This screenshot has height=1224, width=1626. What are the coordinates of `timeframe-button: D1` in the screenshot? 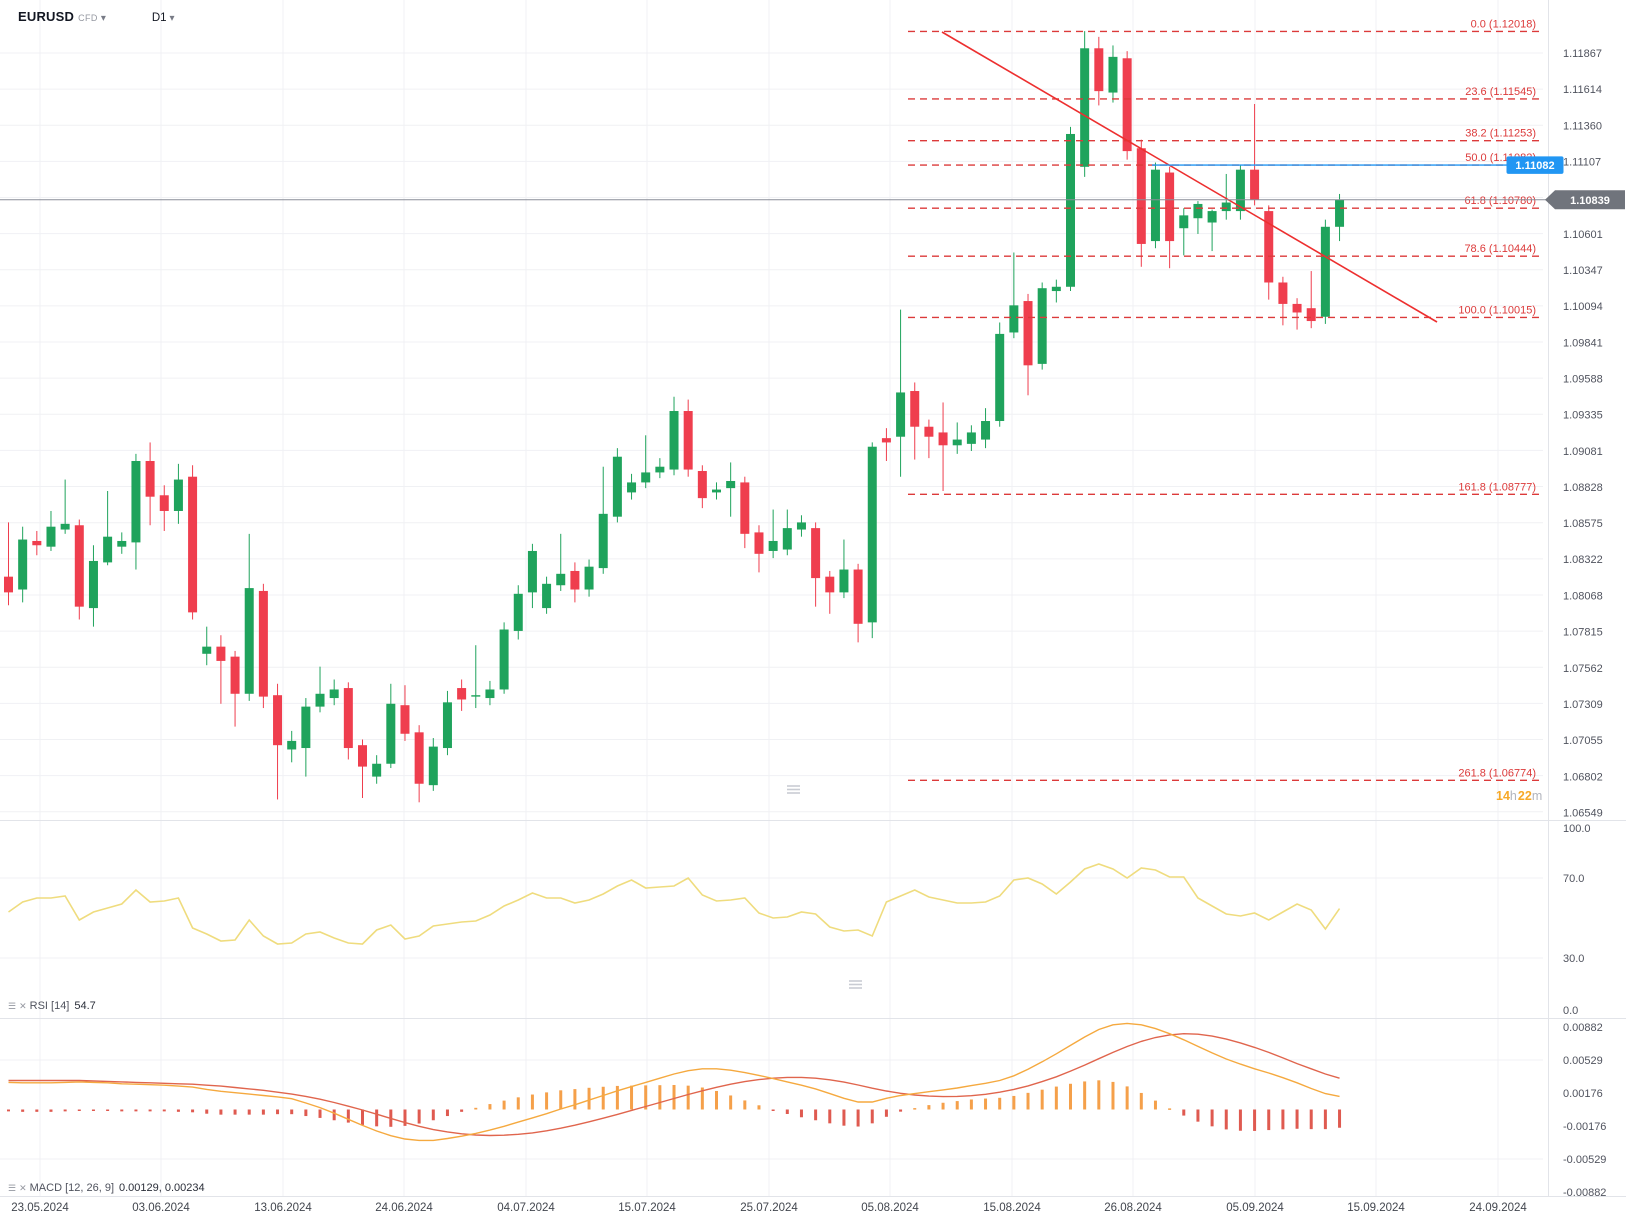 It's located at (159, 18).